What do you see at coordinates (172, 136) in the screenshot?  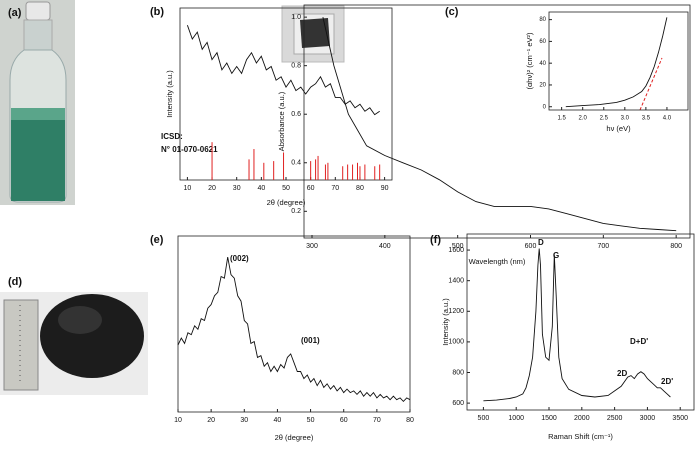 I see `annotation: ICSD:` at bounding box center [172, 136].